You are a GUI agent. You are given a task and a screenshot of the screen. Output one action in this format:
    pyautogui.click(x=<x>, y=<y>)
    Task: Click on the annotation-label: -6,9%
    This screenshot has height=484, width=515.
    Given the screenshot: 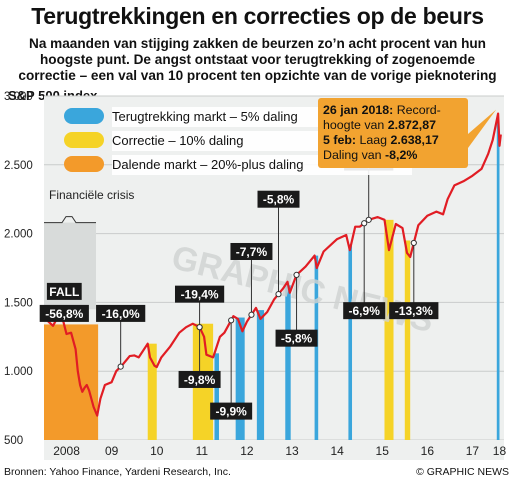 What is the action you would take?
    pyautogui.click(x=365, y=311)
    